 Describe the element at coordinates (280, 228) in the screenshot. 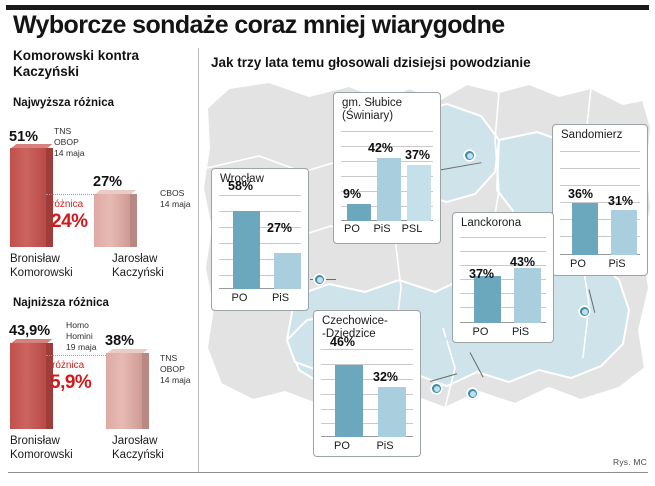

I see `bar-label-pis-wroclaw: 27%` at that location.